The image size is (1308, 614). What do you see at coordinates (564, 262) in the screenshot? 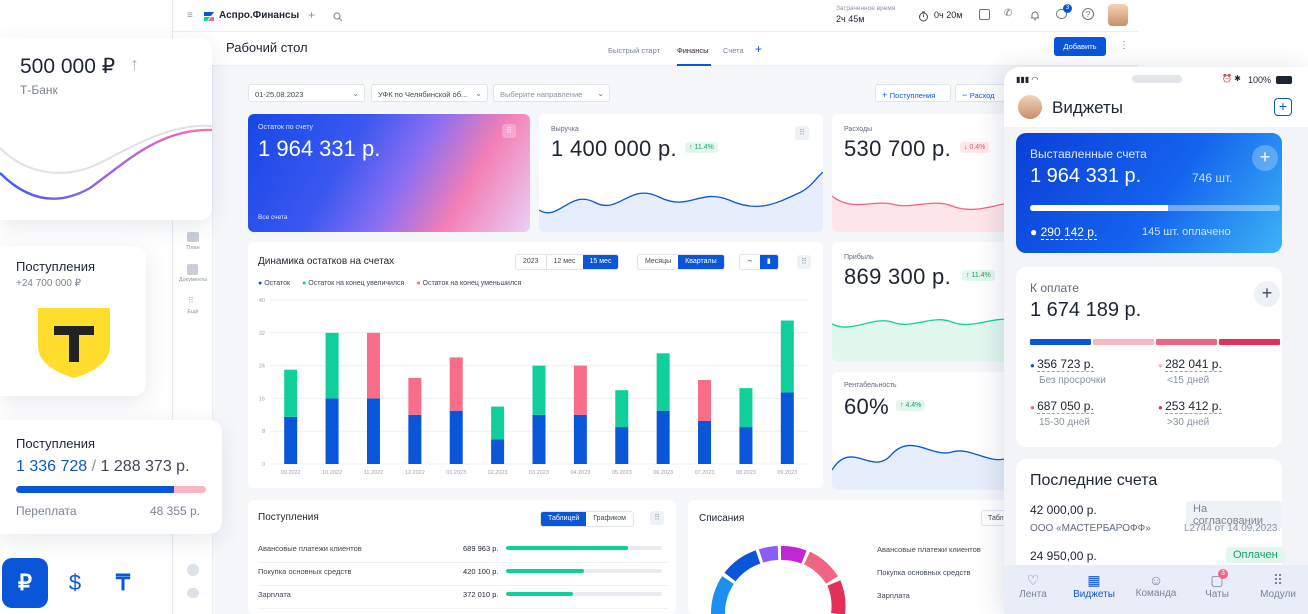
I see `period-12m: 12 мес` at bounding box center [564, 262].